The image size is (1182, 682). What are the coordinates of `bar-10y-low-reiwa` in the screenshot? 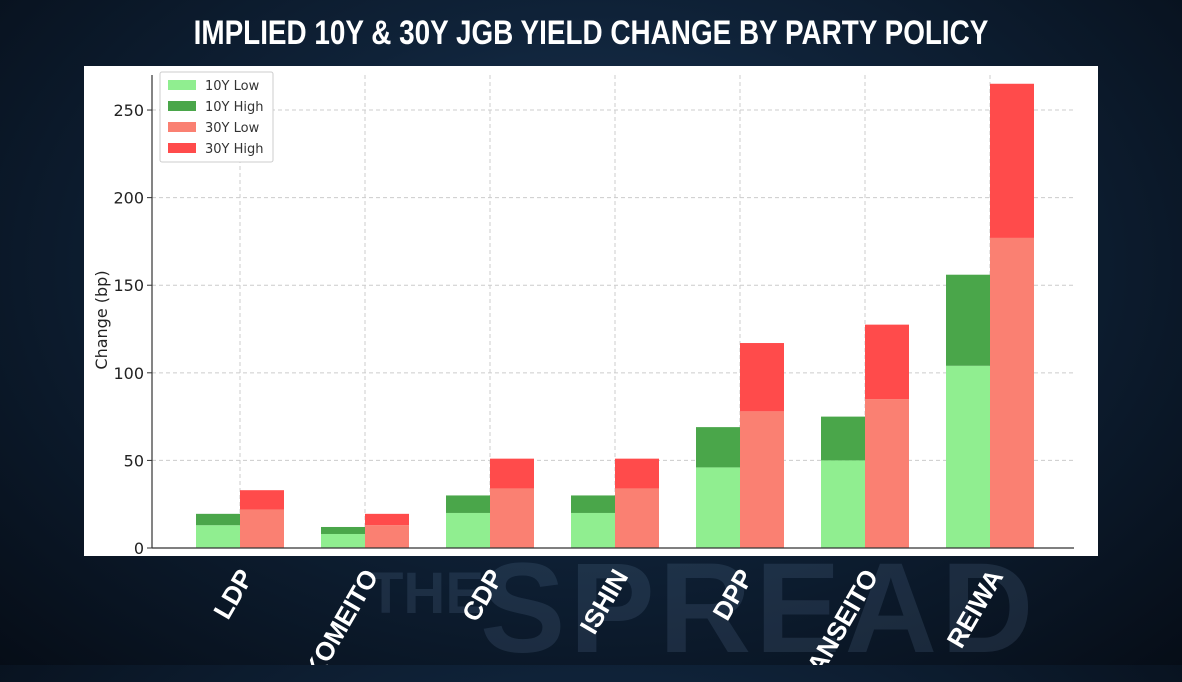 It's located at (968, 456).